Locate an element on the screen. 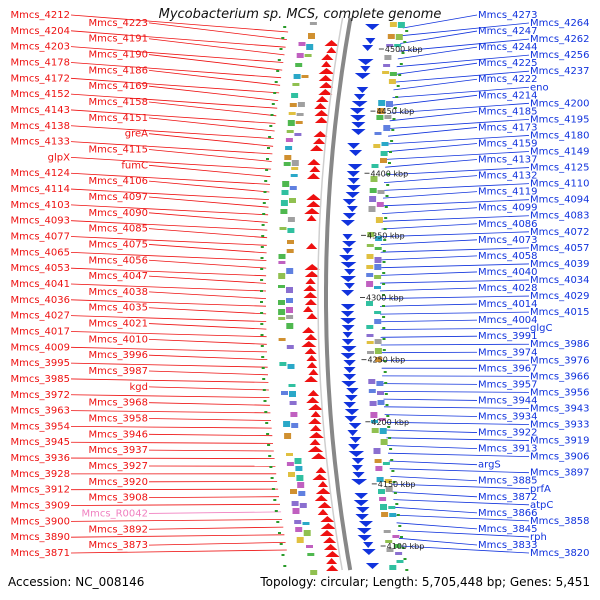  gene-label: Mmcs_4247 is located at coordinates (508, 31).